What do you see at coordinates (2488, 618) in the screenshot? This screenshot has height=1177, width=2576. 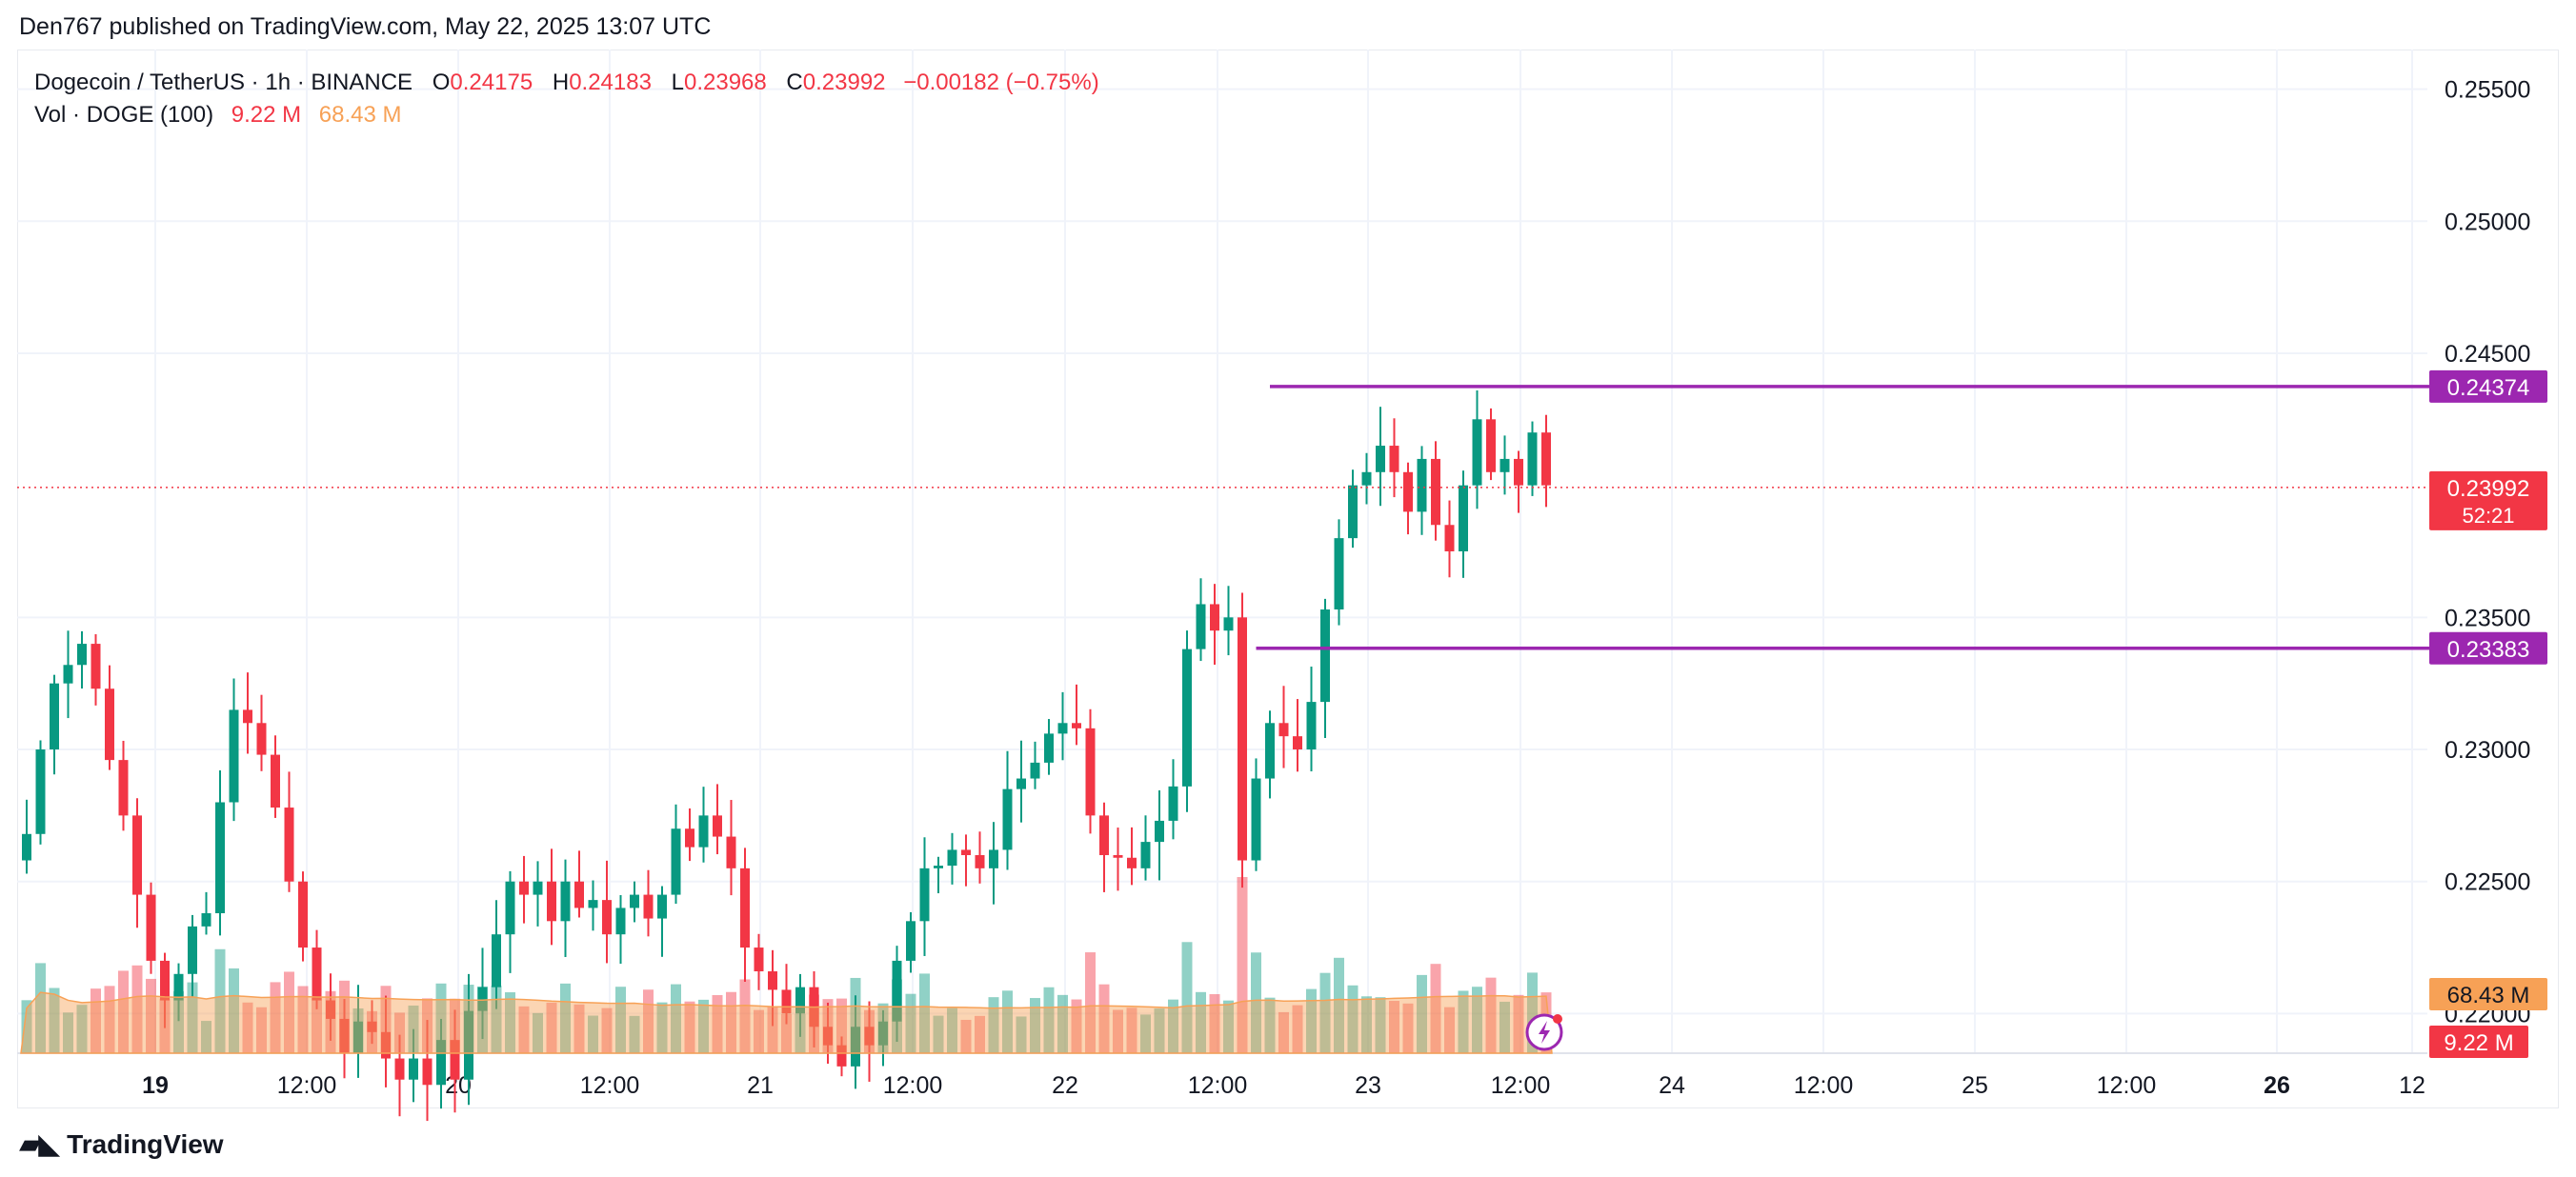 I see `y-tick-label: 0.23500` at bounding box center [2488, 618].